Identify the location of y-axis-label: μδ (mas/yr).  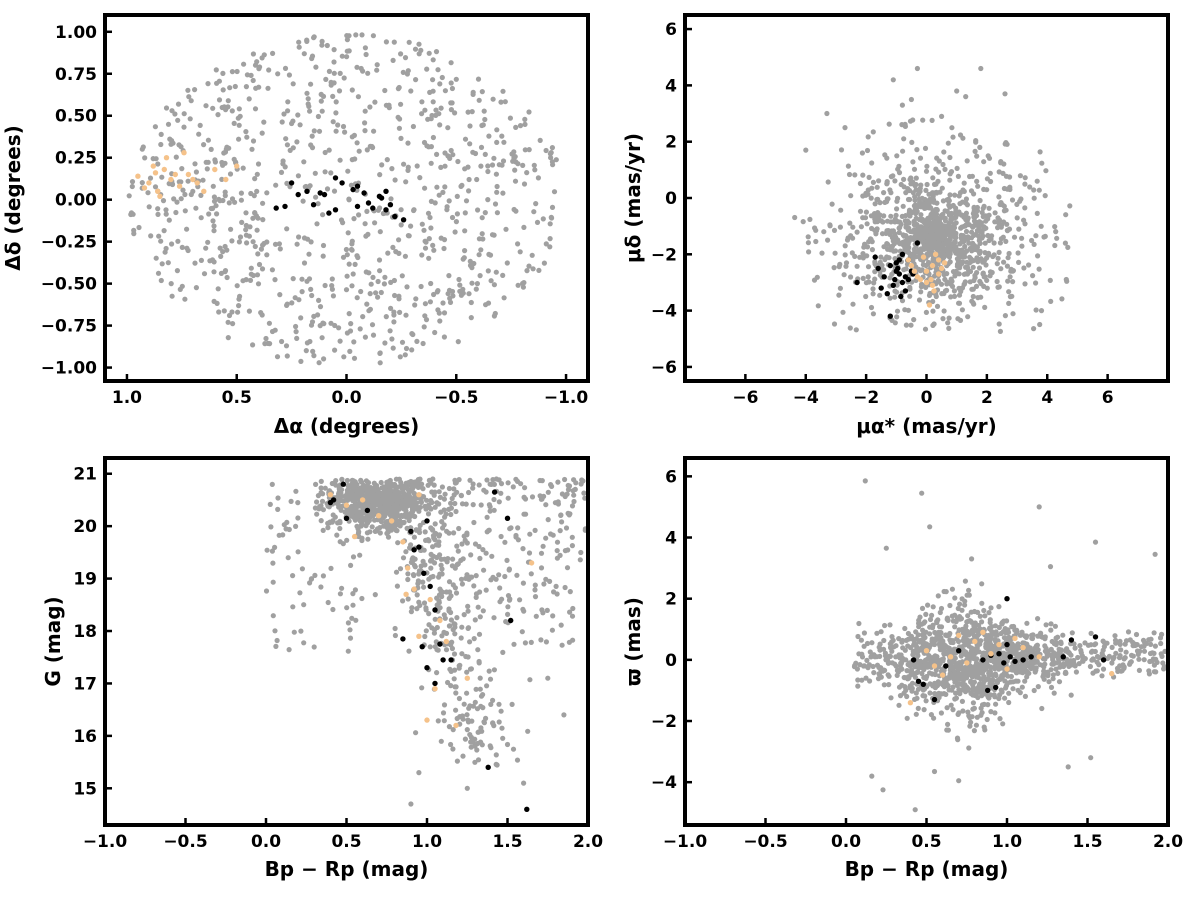
(633, 198).